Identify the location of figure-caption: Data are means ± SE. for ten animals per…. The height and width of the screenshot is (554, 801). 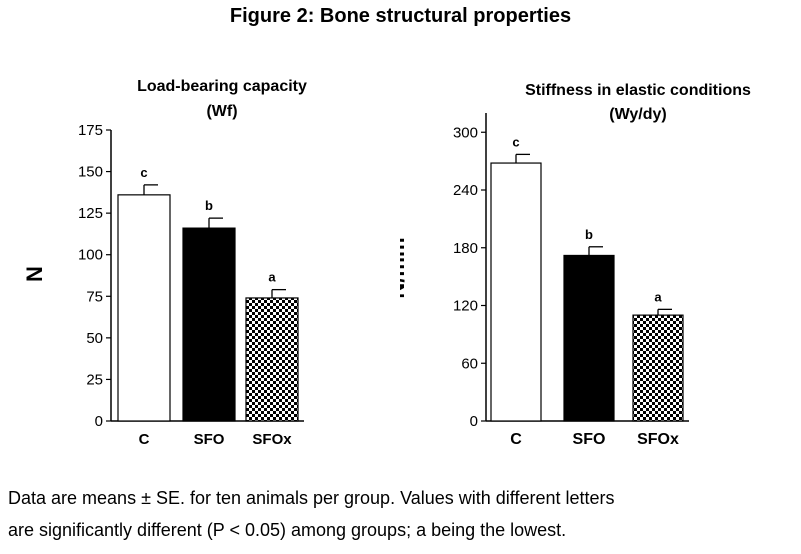
(400, 514).